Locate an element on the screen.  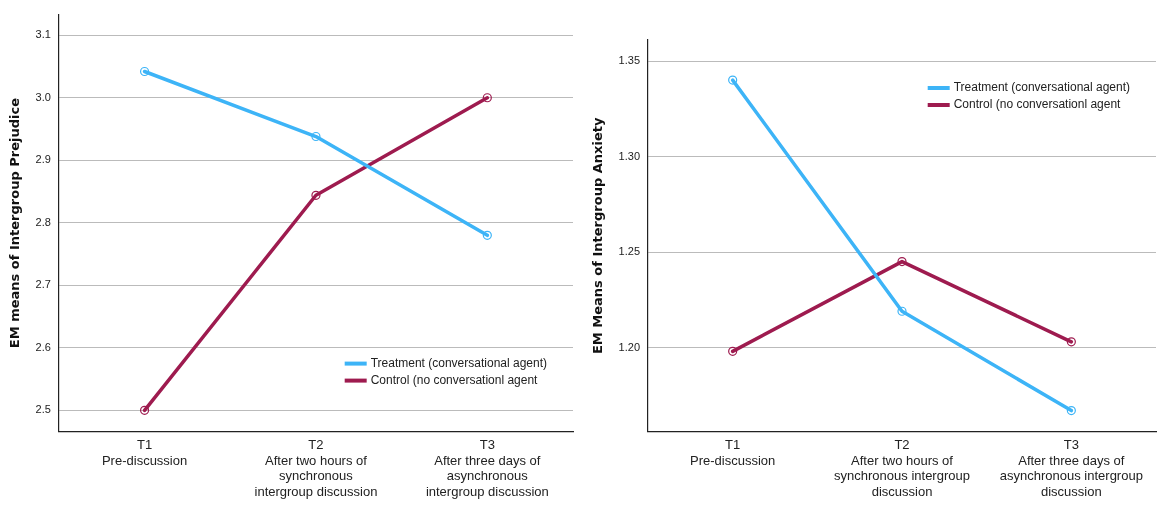
y-tick-label: 2.5 is located at coordinates (43, 409).